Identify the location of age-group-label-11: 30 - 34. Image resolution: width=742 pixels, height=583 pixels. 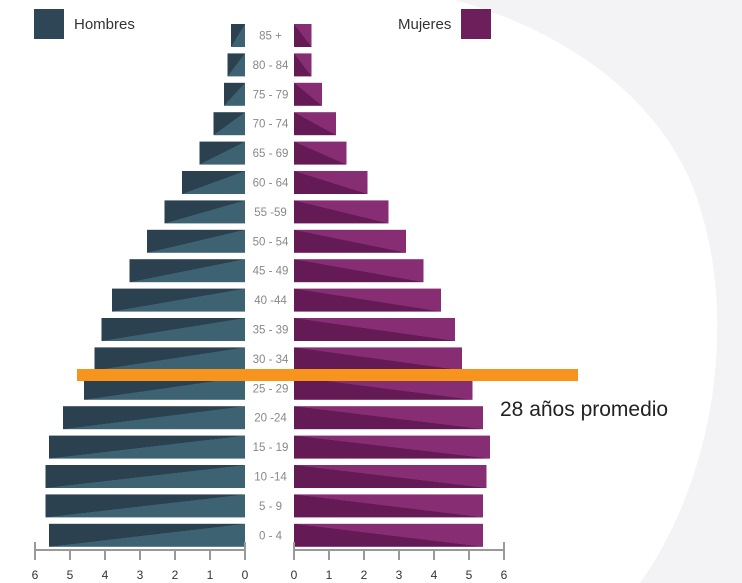
(271, 360).